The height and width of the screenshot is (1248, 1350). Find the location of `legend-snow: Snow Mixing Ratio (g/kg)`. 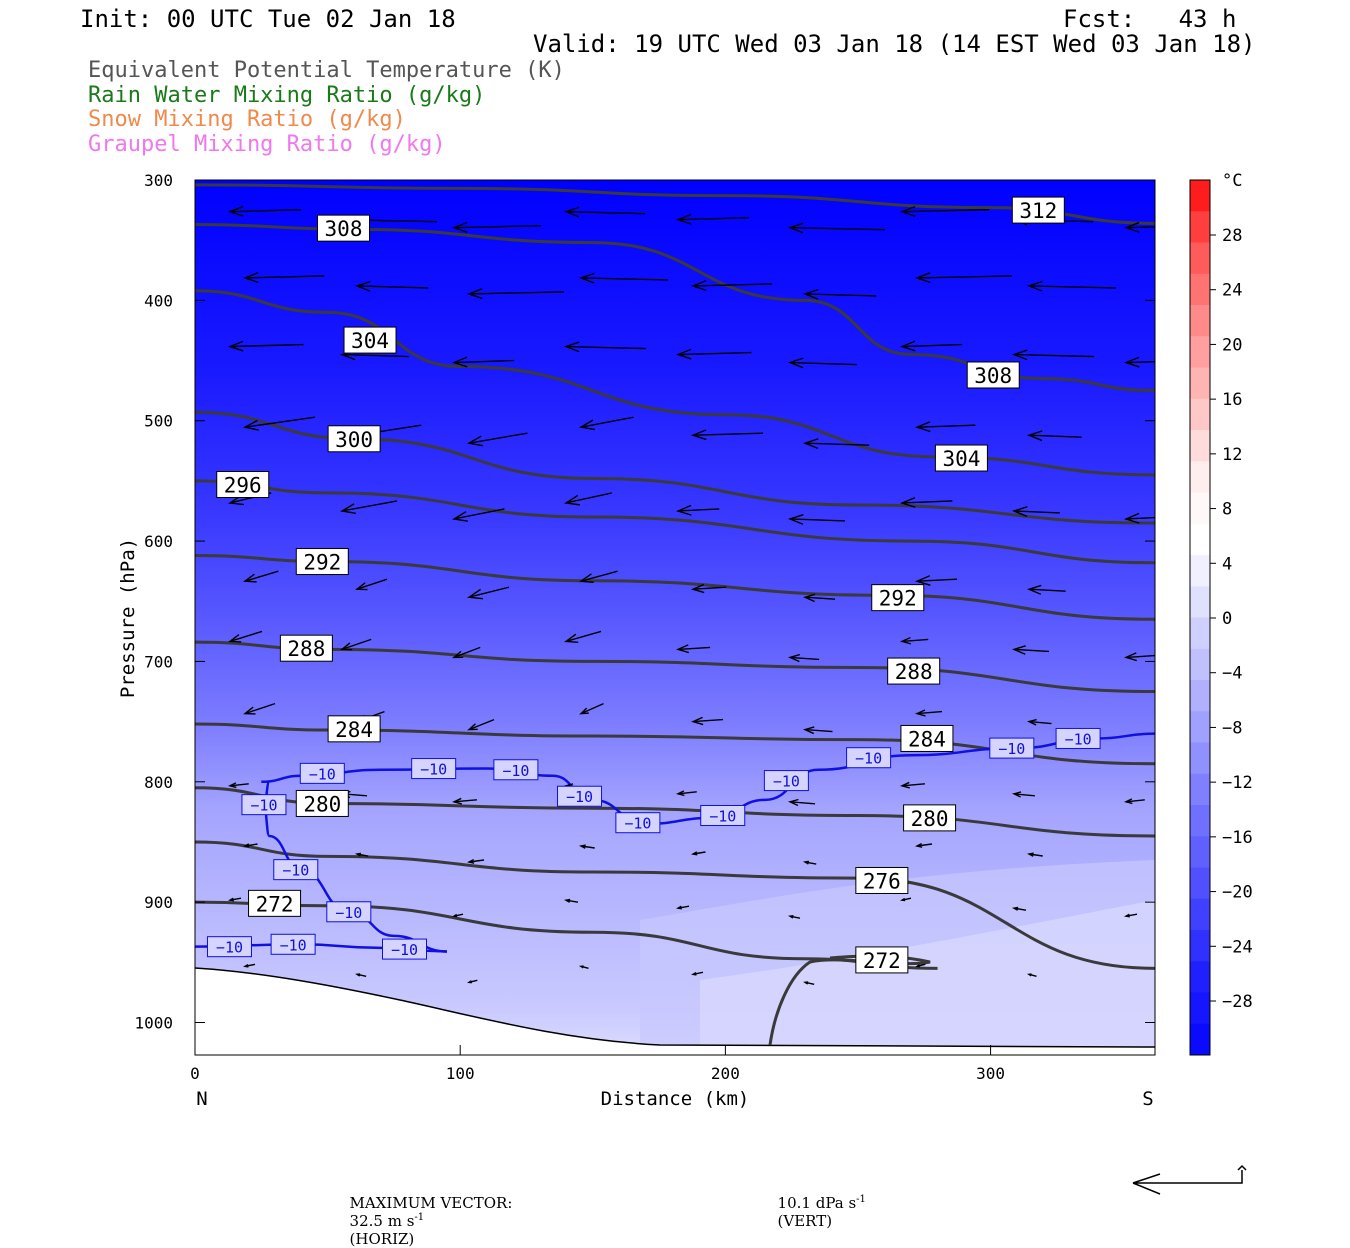

legend-snow: Snow Mixing Ratio (g/kg) is located at coordinates (247, 119).